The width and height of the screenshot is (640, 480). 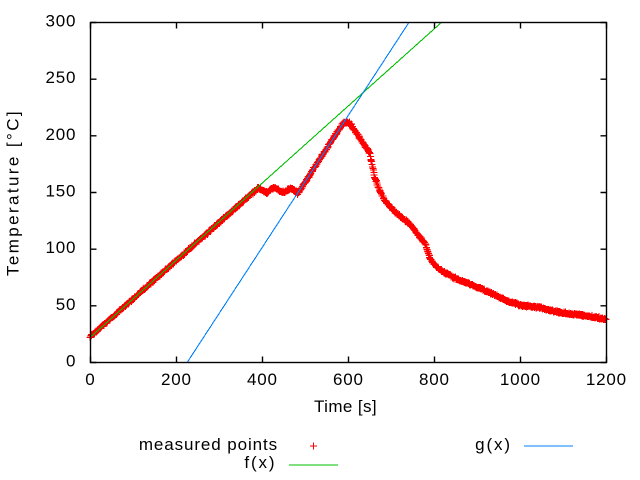 What do you see at coordinates (61, 77) in the screenshot?
I see `svg-text: 250` at bounding box center [61, 77].